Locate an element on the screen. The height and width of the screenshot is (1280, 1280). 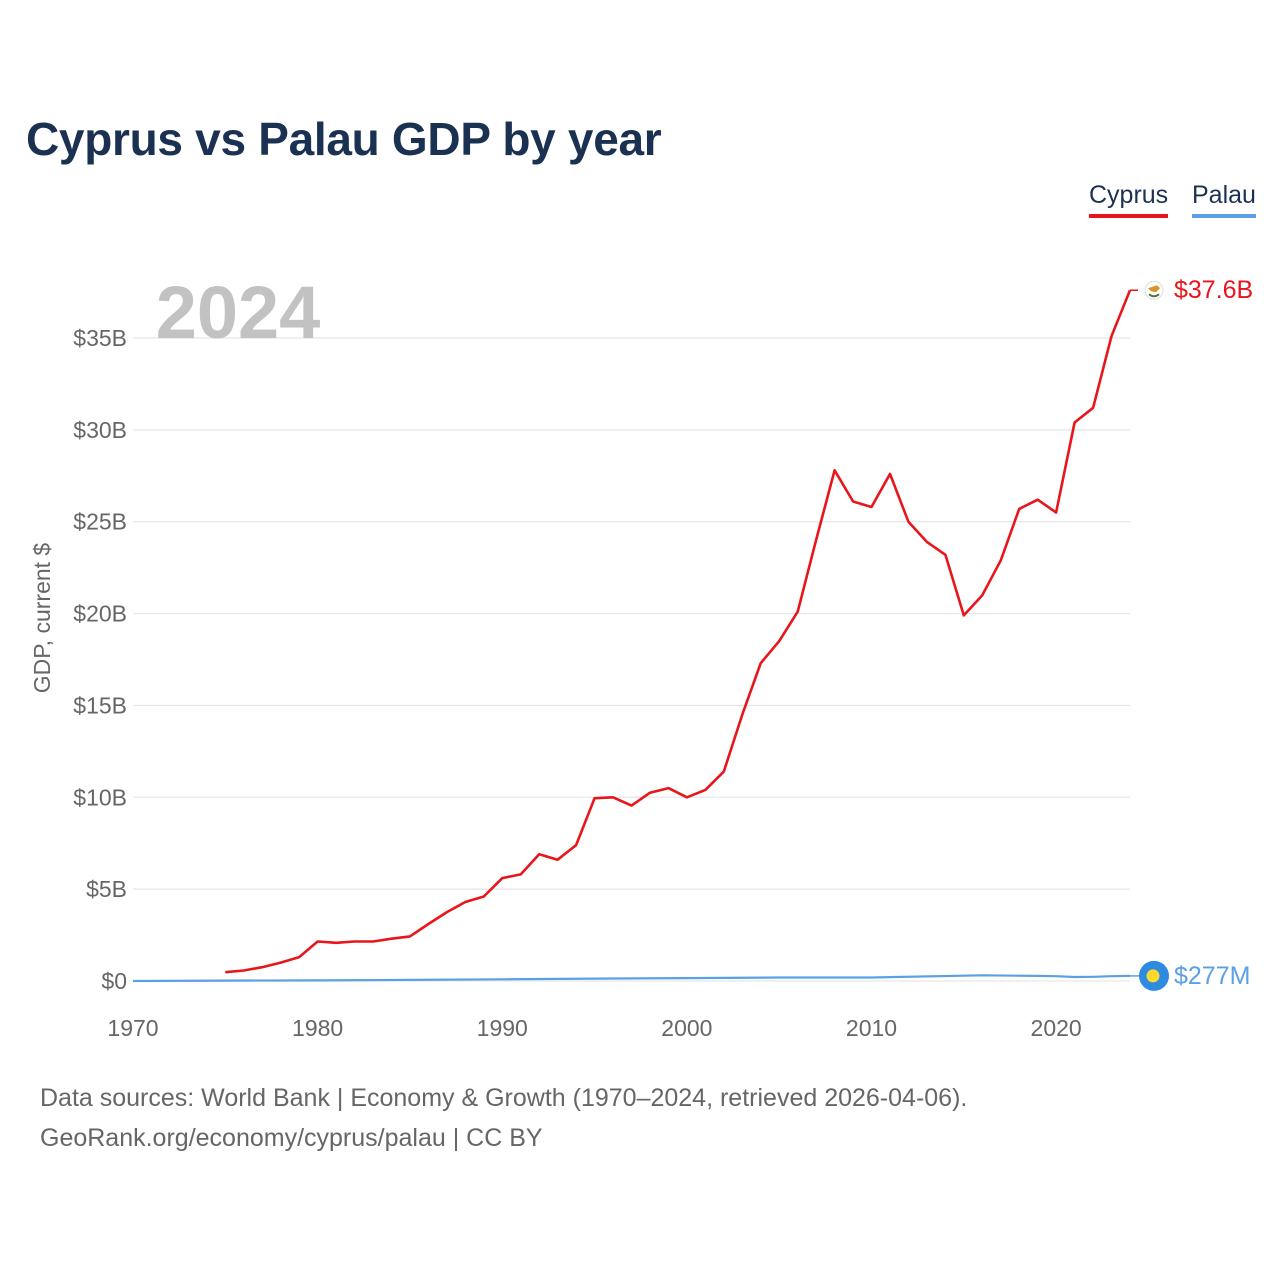
credit-link: GeoRank.org/economy/cyprus/palau | CC BY is located at coordinates (291, 1138).